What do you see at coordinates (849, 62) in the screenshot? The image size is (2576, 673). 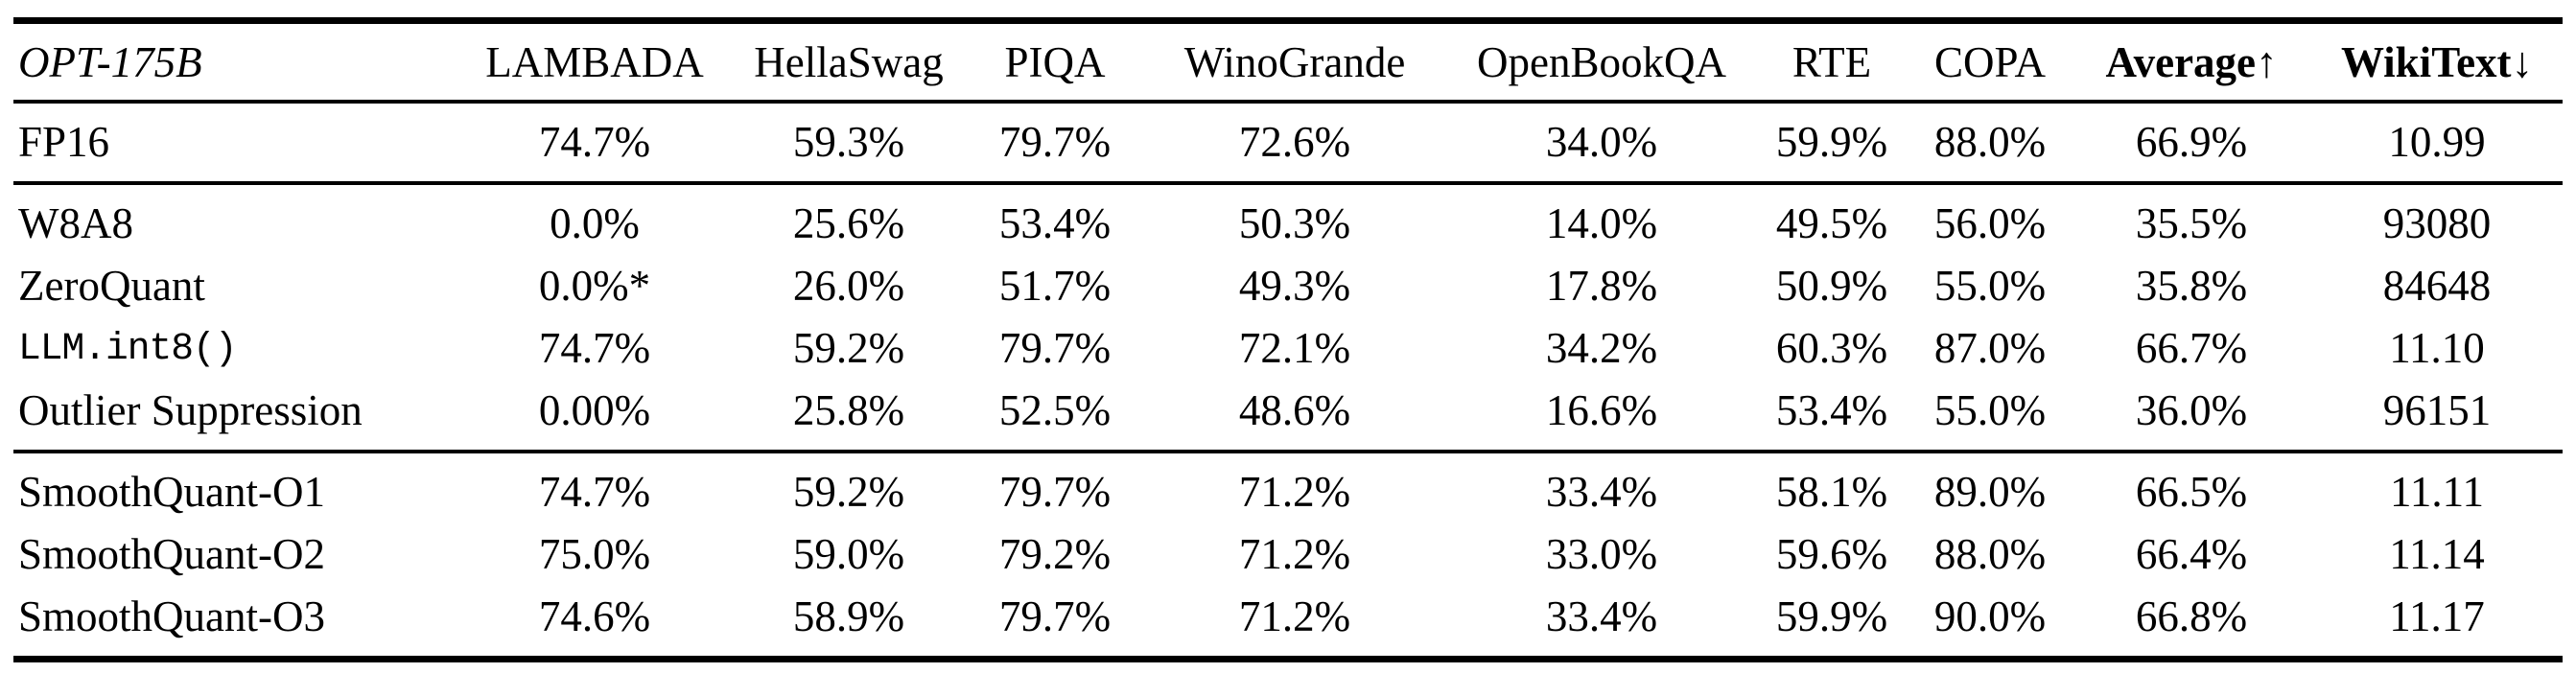 I see `column-header-hellaswag: HellaSwag` at bounding box center [849, 62].